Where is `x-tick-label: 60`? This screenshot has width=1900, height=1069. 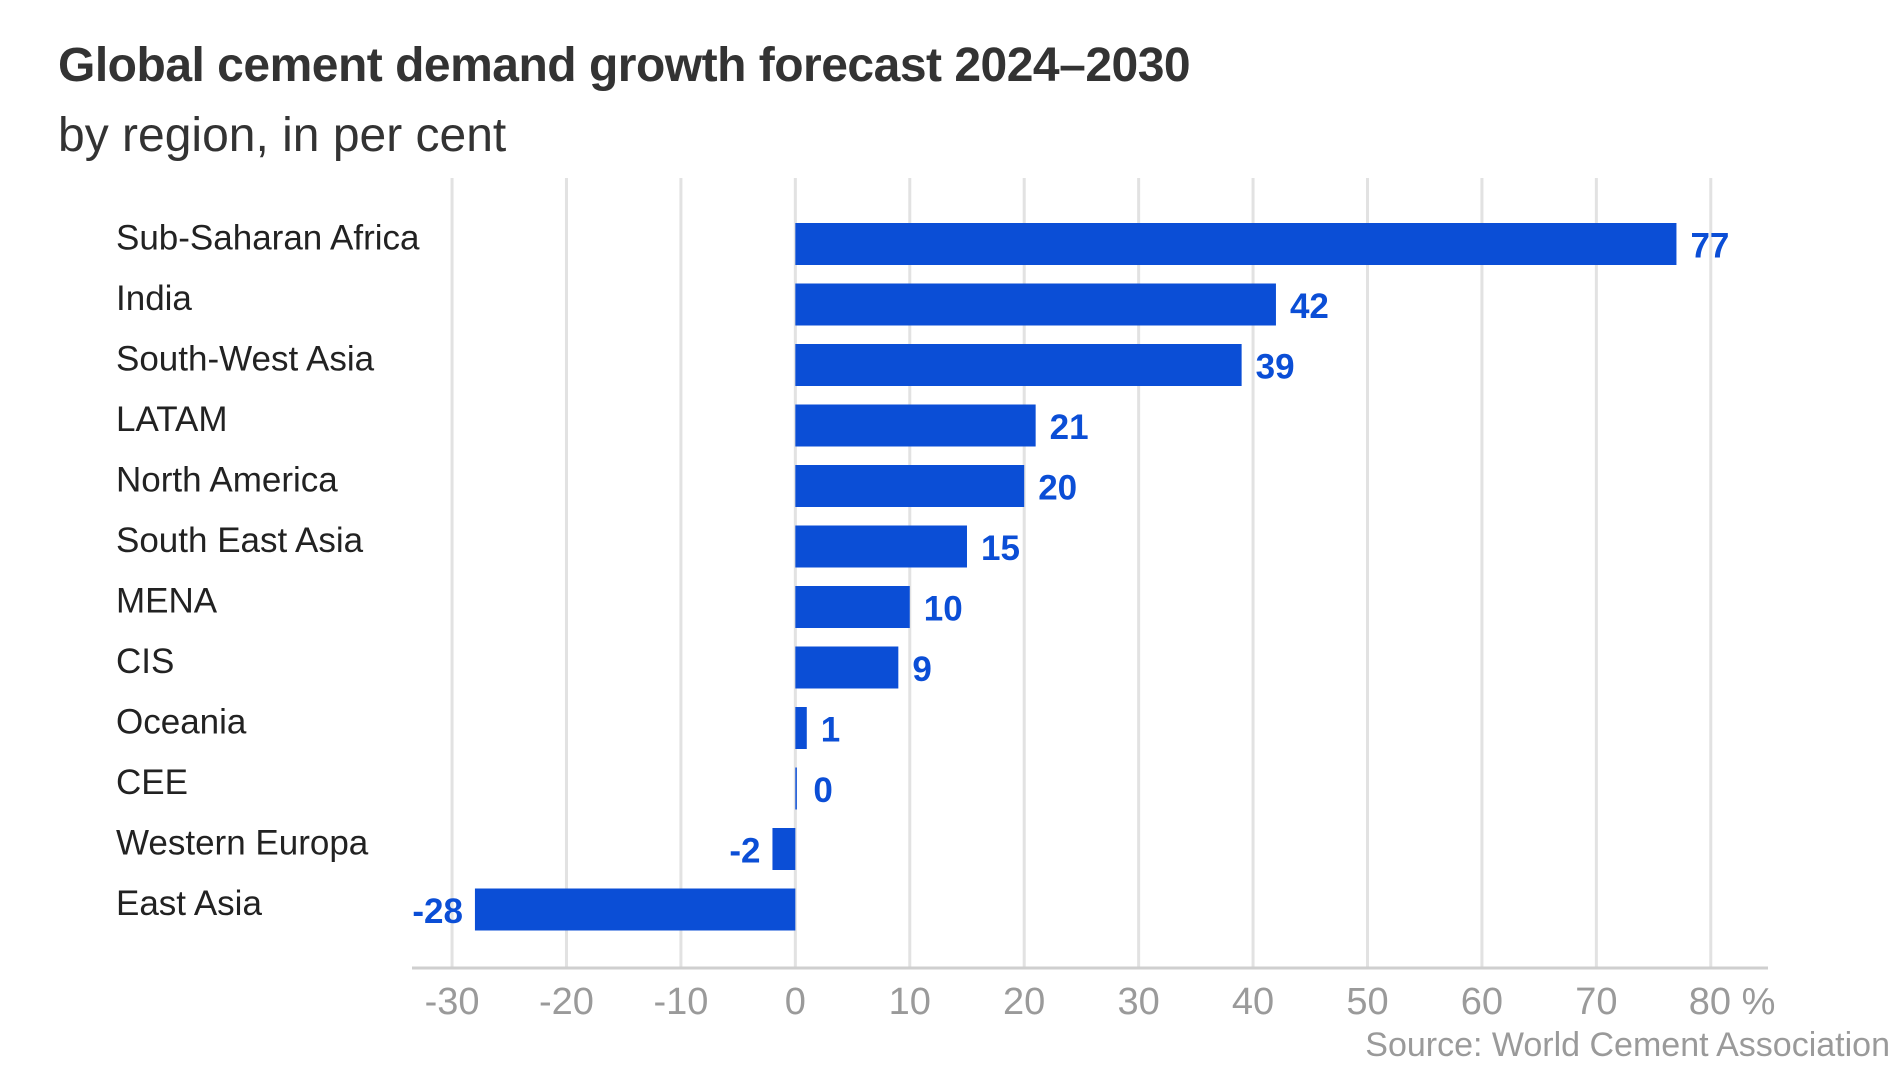 x-tick-label: 60 is located at coordinates (1482, 1002).